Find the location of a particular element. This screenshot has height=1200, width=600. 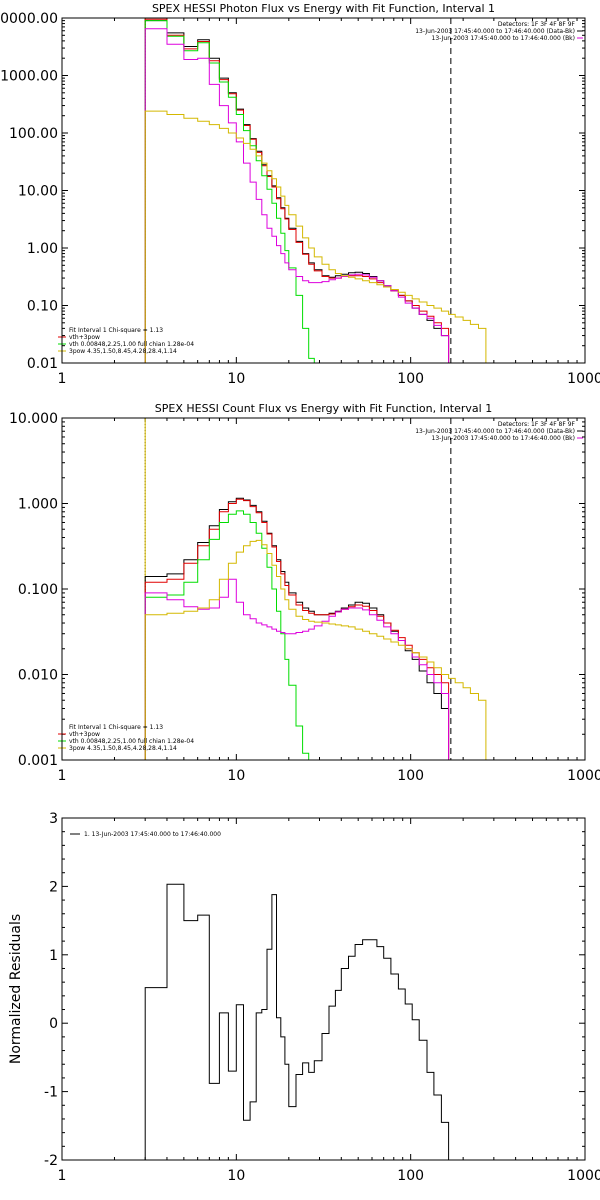

y-tick-label: 0.010 is located at coordinates (38, 676).